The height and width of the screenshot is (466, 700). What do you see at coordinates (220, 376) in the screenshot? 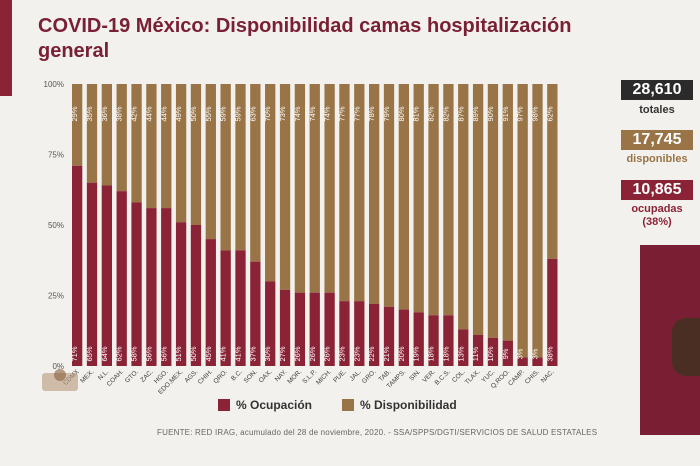
I see `x-tick-label: QRO.` at bounding box center [220, 376].